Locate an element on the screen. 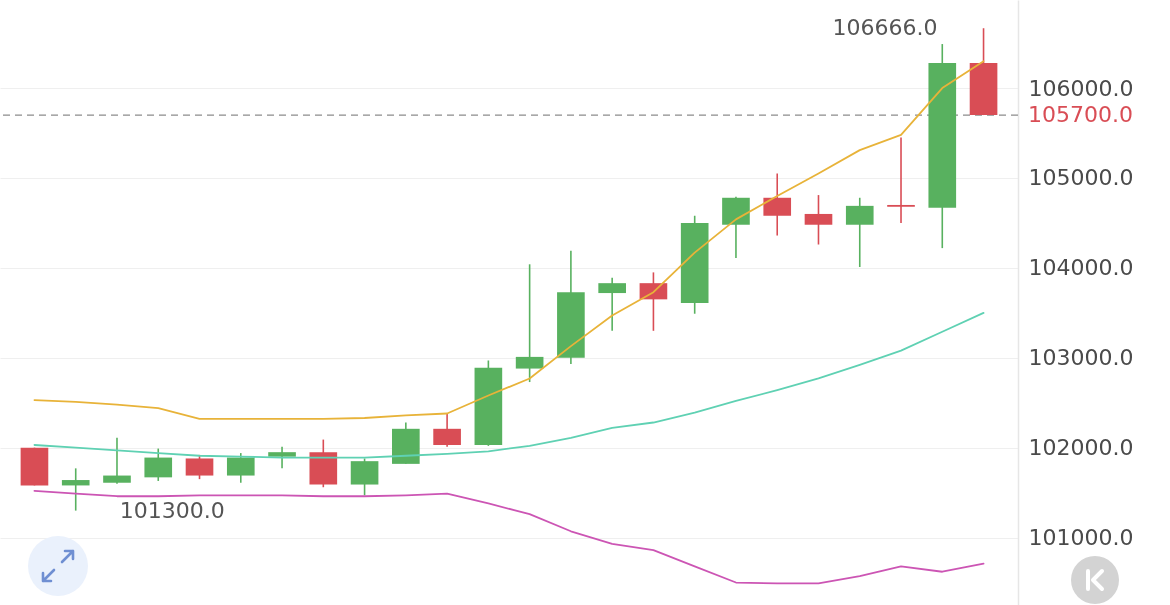 Image resolution: width=1170 pixels, height=605 pixels. y-tick-label: 101000.0 is located at coordinates (1081, 538).